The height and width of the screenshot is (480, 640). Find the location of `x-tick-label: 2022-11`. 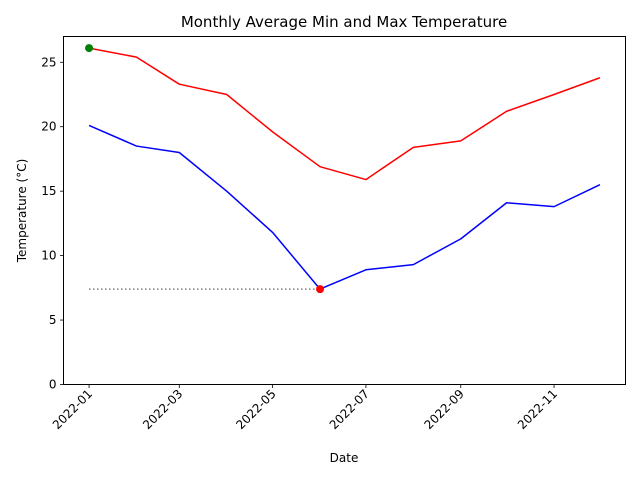

x-tick-label: 2022-11 is located at coordinates (537, 409).